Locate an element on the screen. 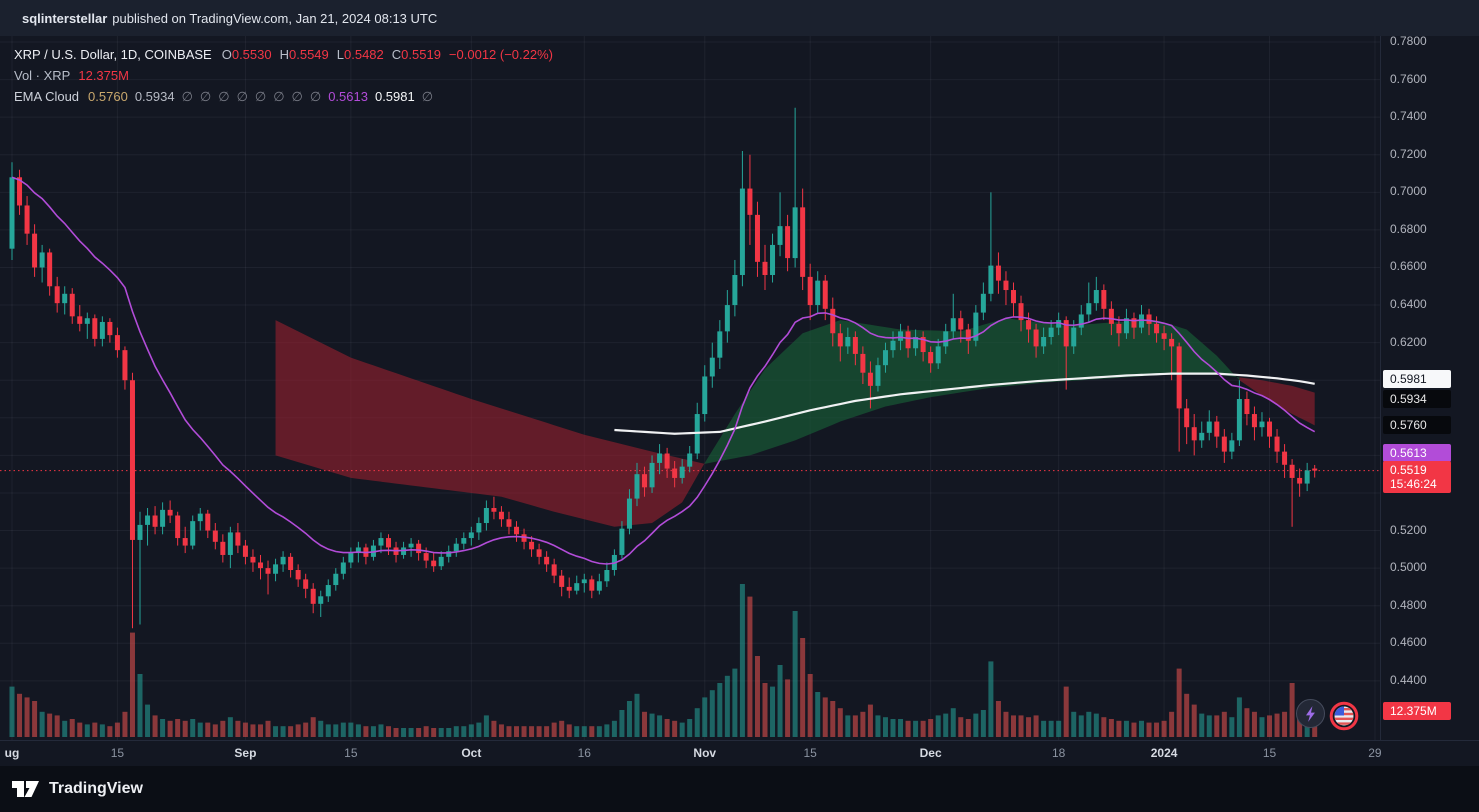 The width and height of the screenshot is (1479, 812). volume-label: Vol · XRP is located at coordinates (42, 75).